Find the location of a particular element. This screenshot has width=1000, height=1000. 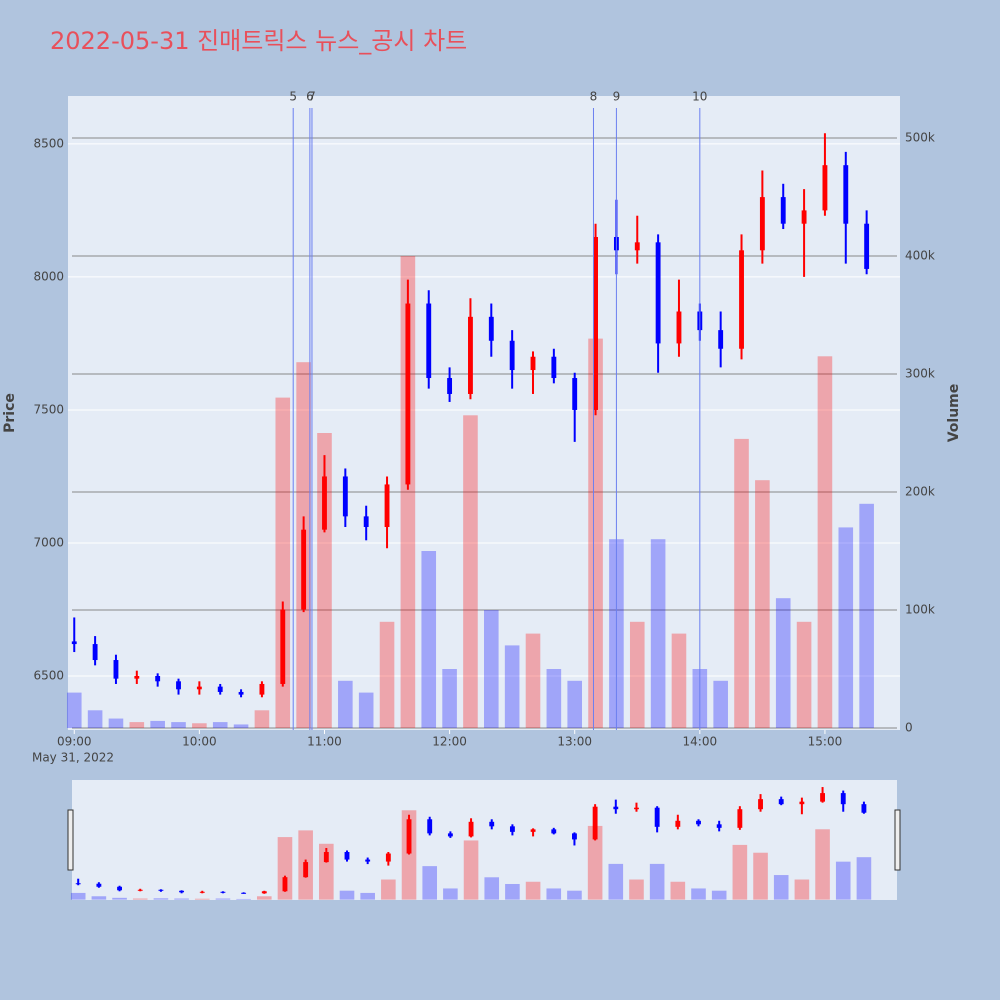

y2-tick-label: 300k is located at coordinates (920, 374).